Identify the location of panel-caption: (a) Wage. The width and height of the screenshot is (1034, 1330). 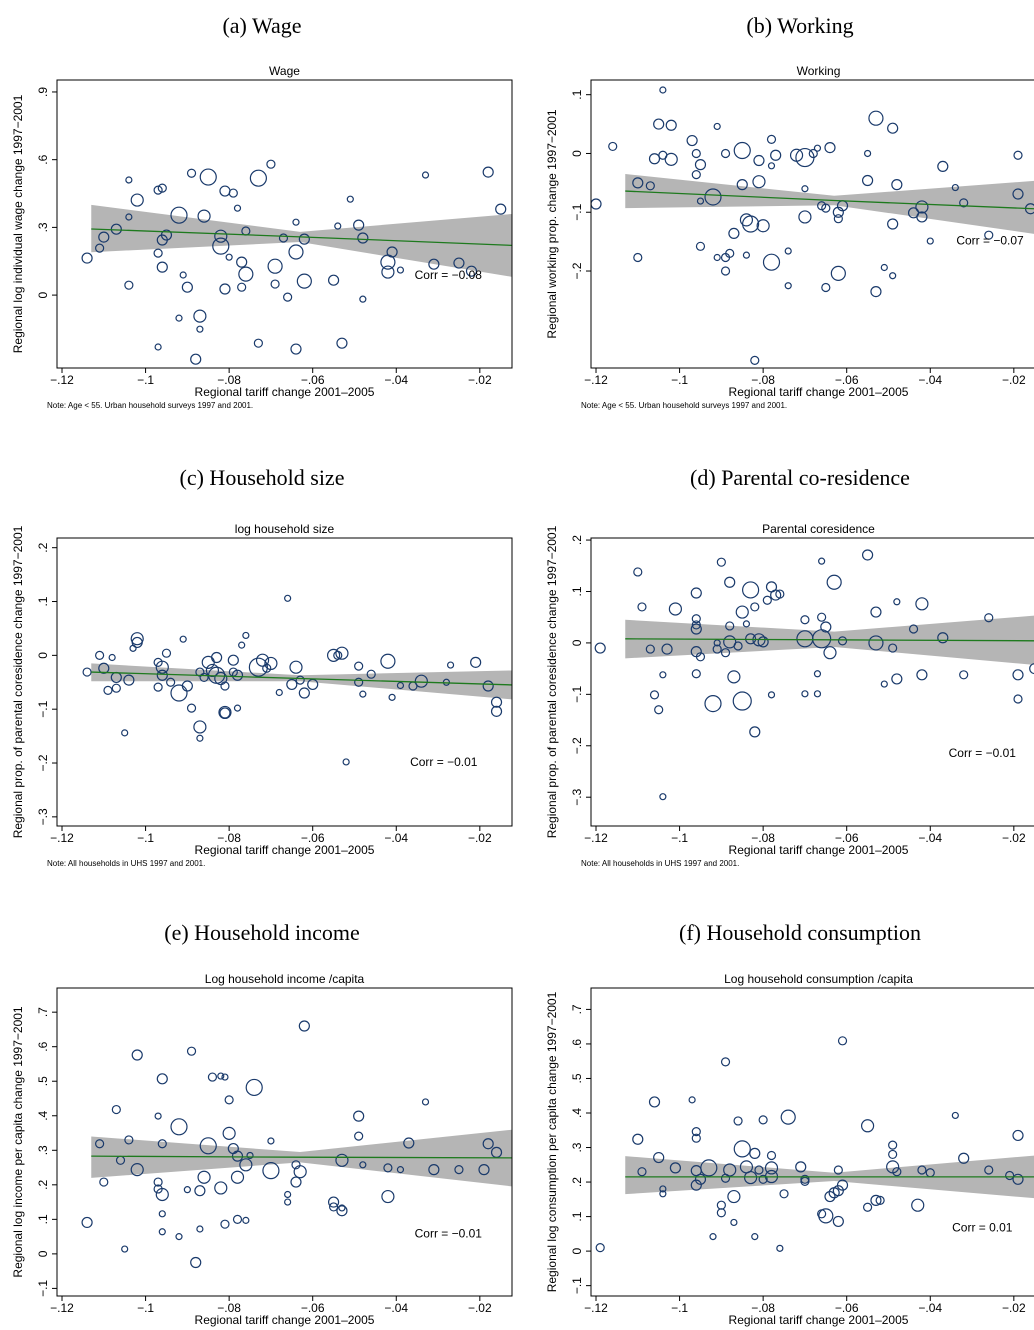
(261, 25).